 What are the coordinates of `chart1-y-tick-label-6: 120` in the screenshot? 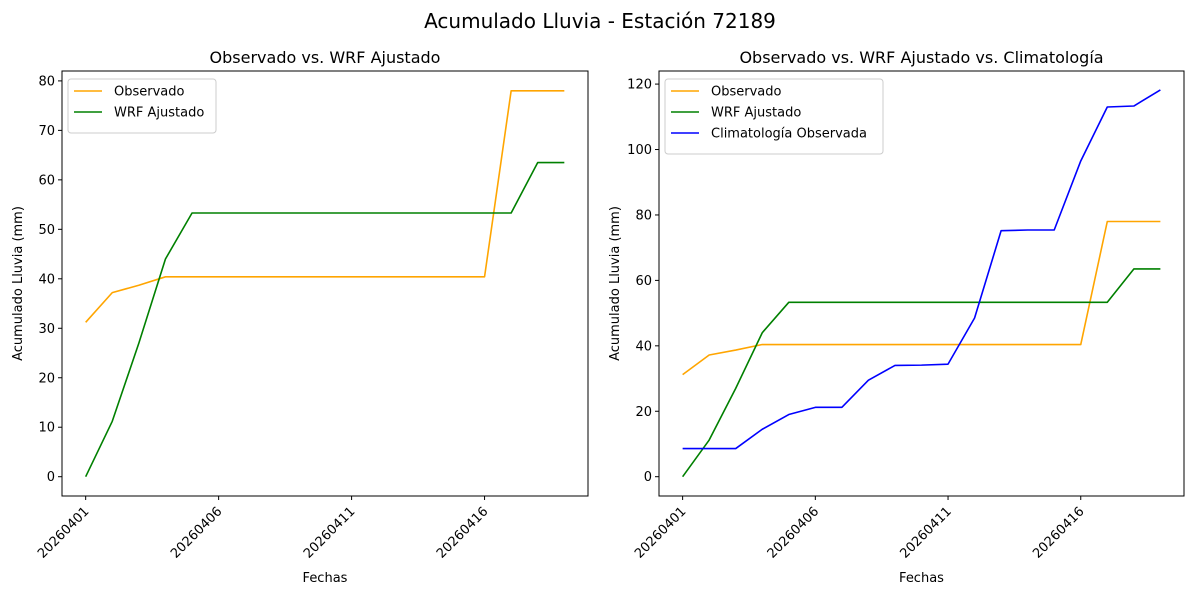 It's located at (639, 85).